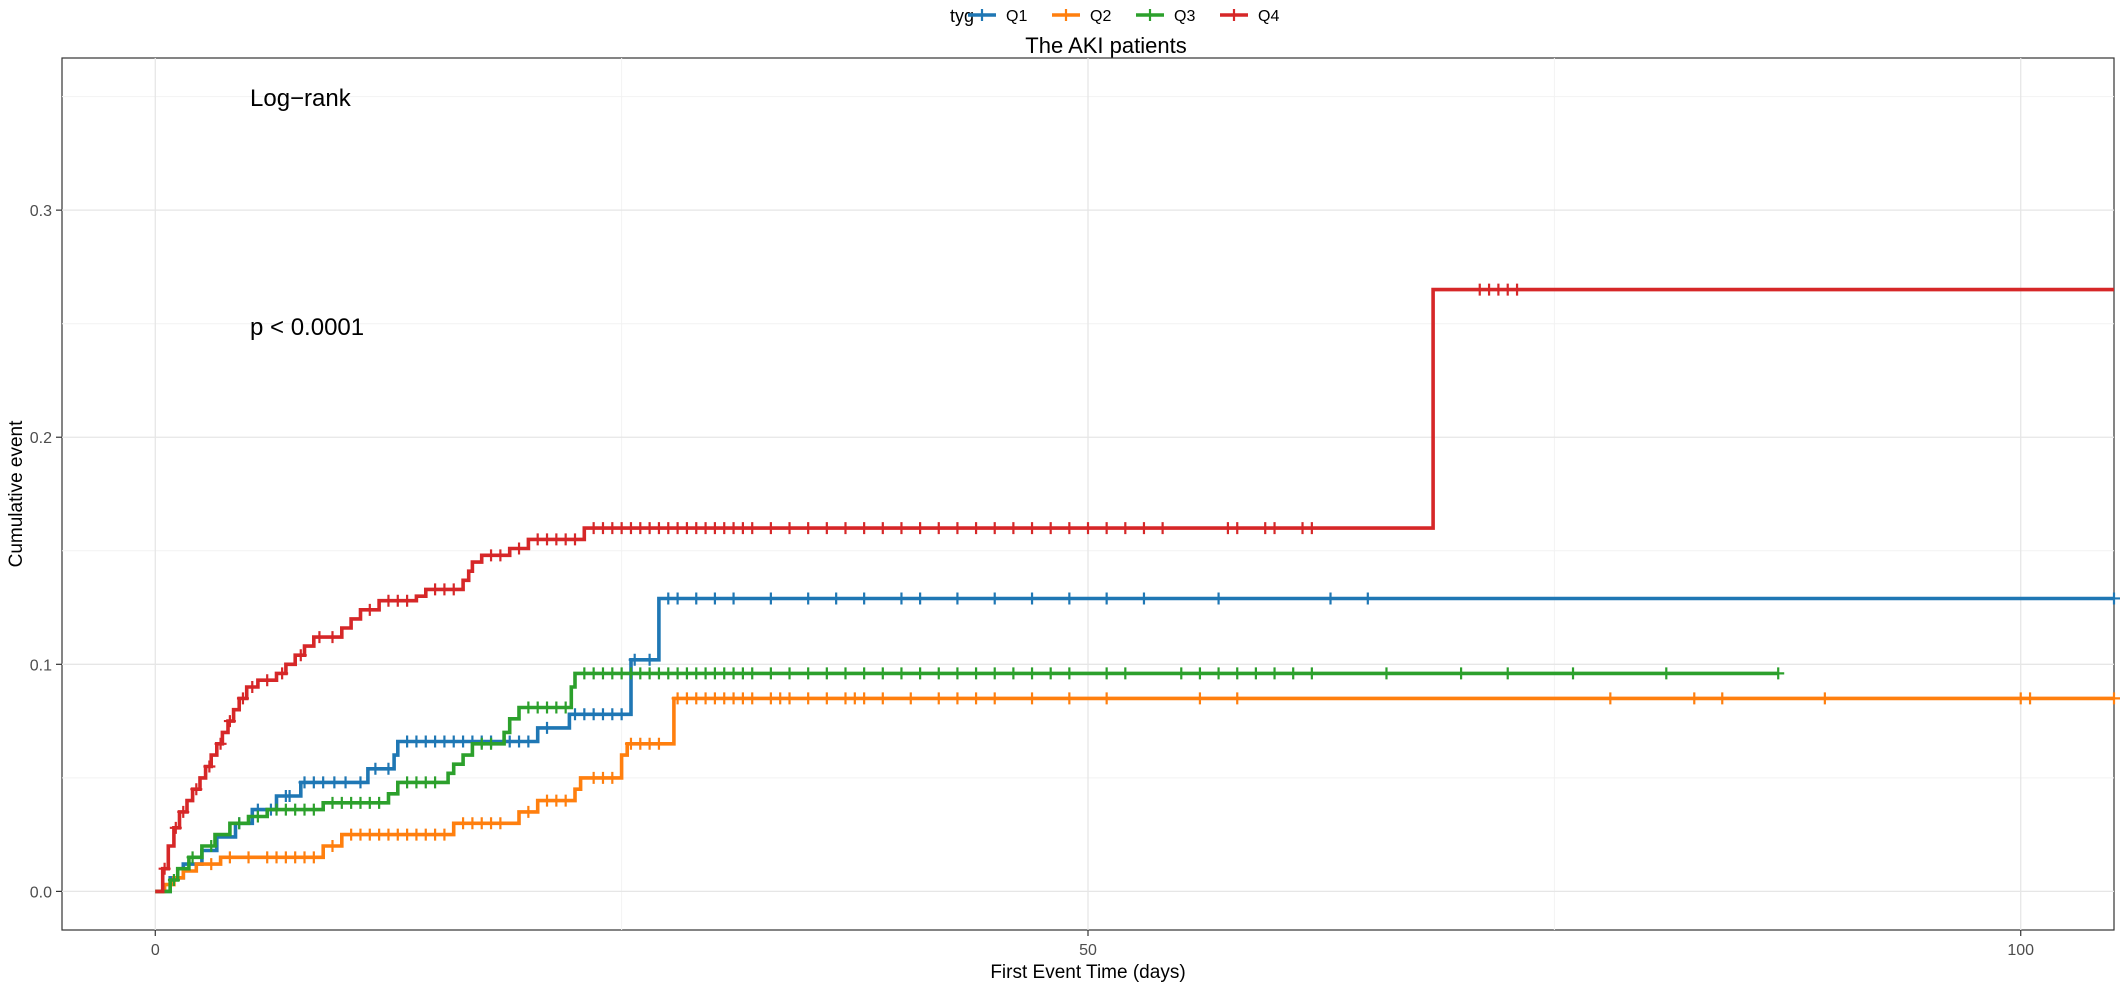  I want to click on annotation-pvalue: p < 0.0001, so click(307, 327).